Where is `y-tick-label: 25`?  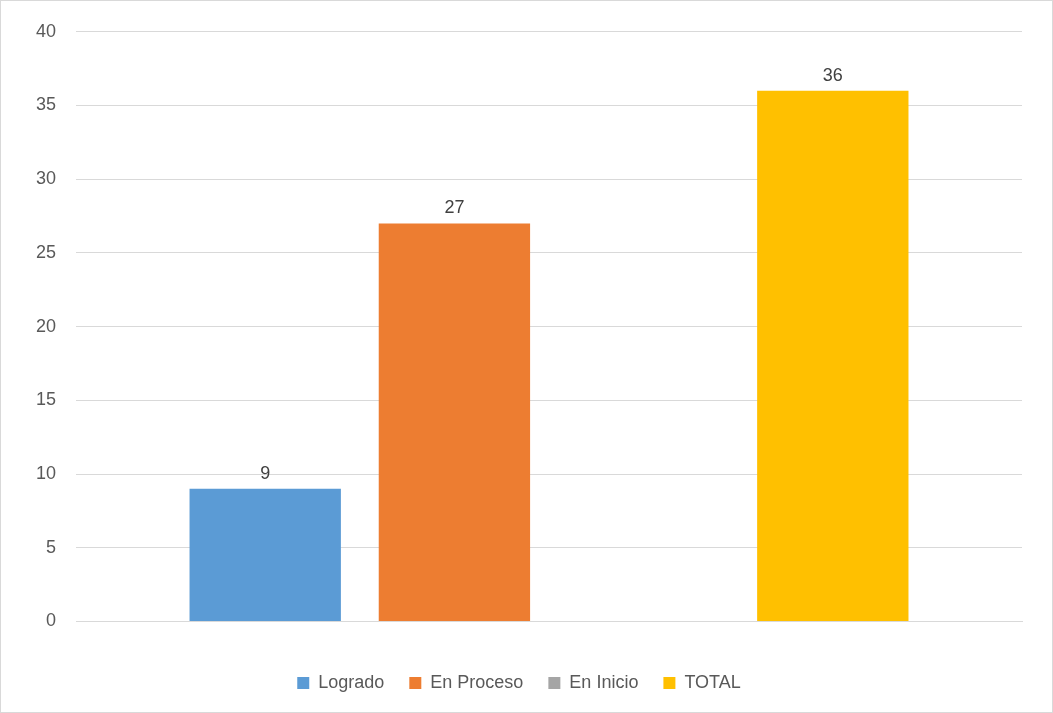
y-tick-label: 25 is located at coordinates (46, 251).